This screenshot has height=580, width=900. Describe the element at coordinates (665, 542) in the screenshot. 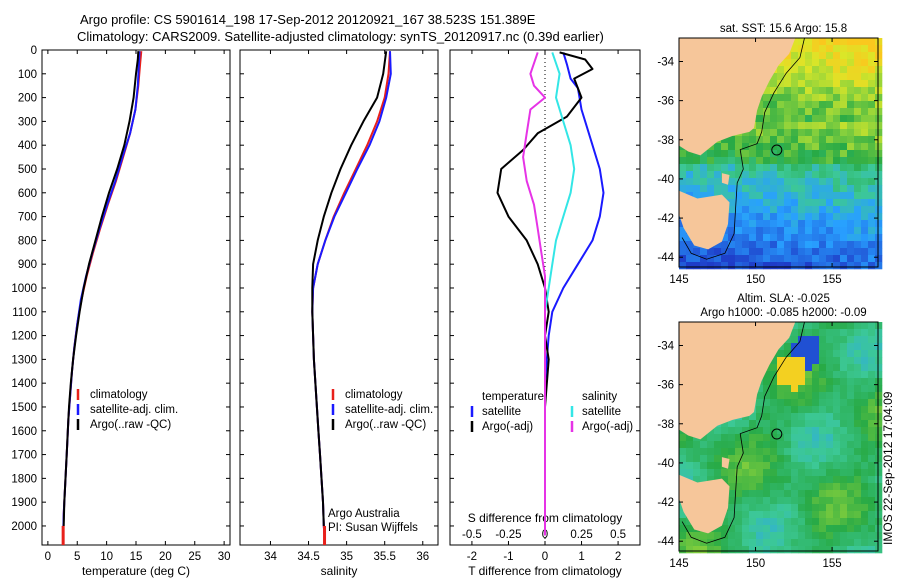

I see `latitude-tick-label: -44` at that location.